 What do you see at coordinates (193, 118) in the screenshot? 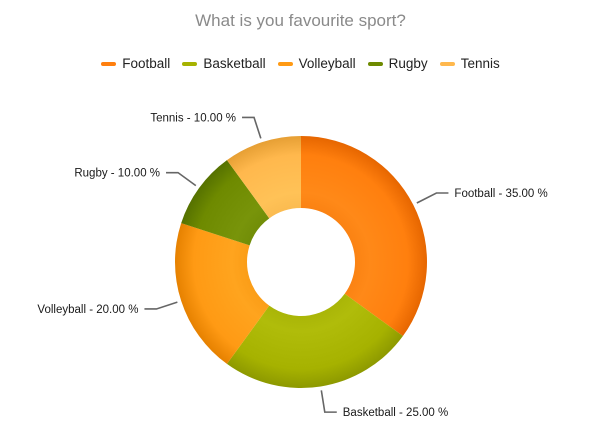
I see `slice-label-tennis: Tennis - 10.00 %` at bounding box center [193, 118].